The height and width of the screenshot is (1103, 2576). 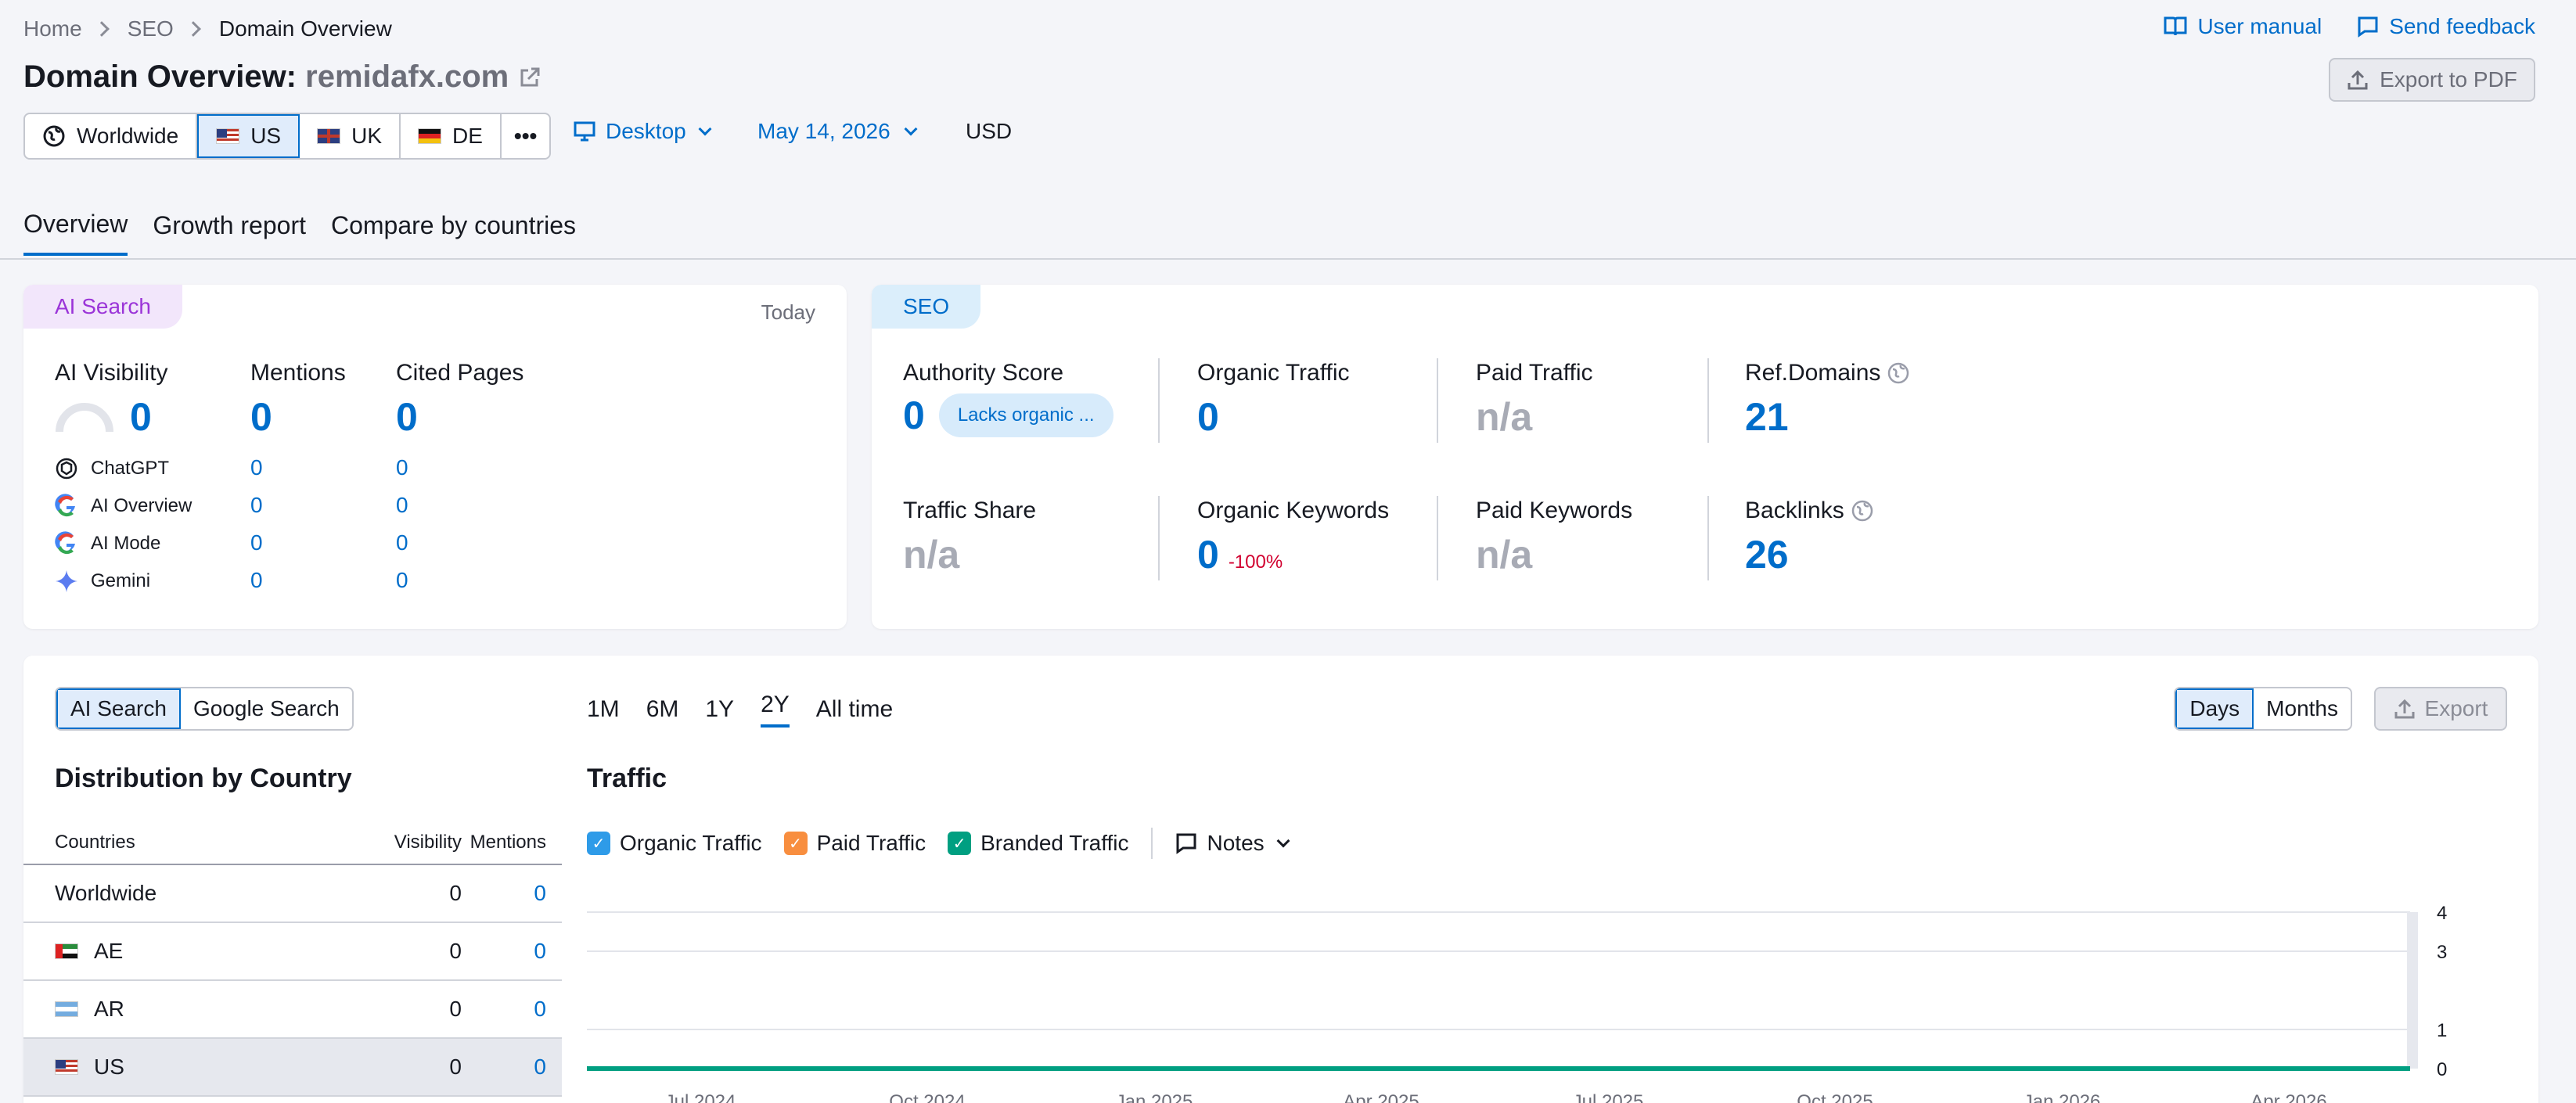 What do you see at coordinates (603, 709) in the screenshot?
I see `period-1m: 1M` at bounding box center [603, 709].